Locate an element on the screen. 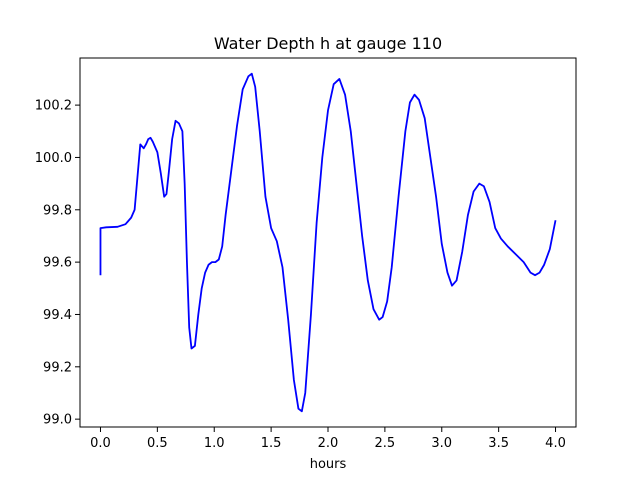  chart-title: Water Depth h at gauge 110 is located at coordinates (328, 43).